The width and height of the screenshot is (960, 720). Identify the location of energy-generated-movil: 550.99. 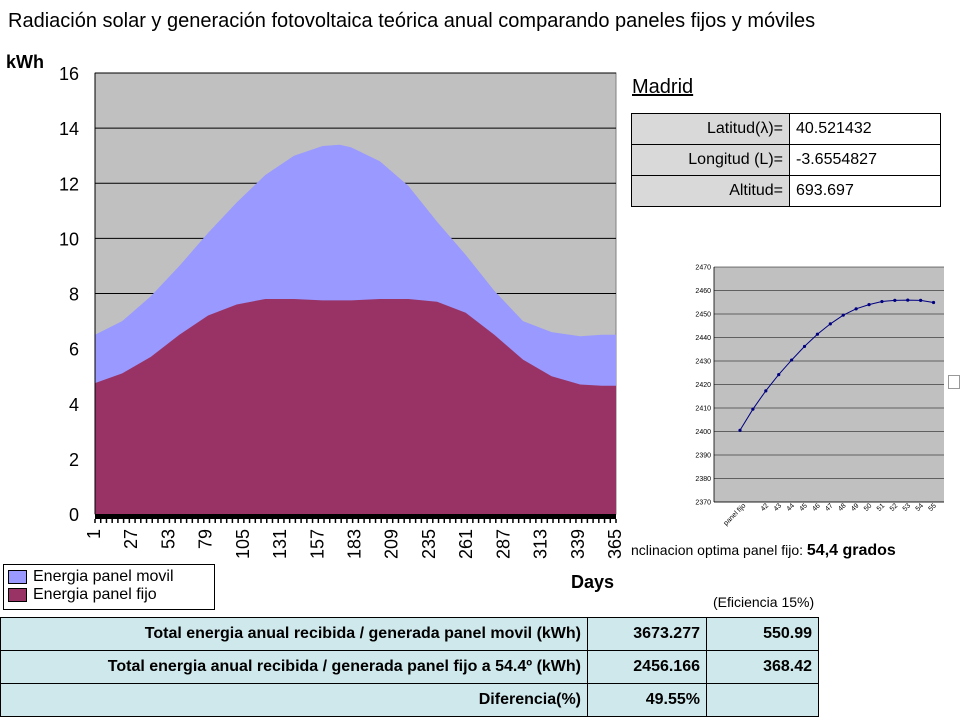
(762, 634).